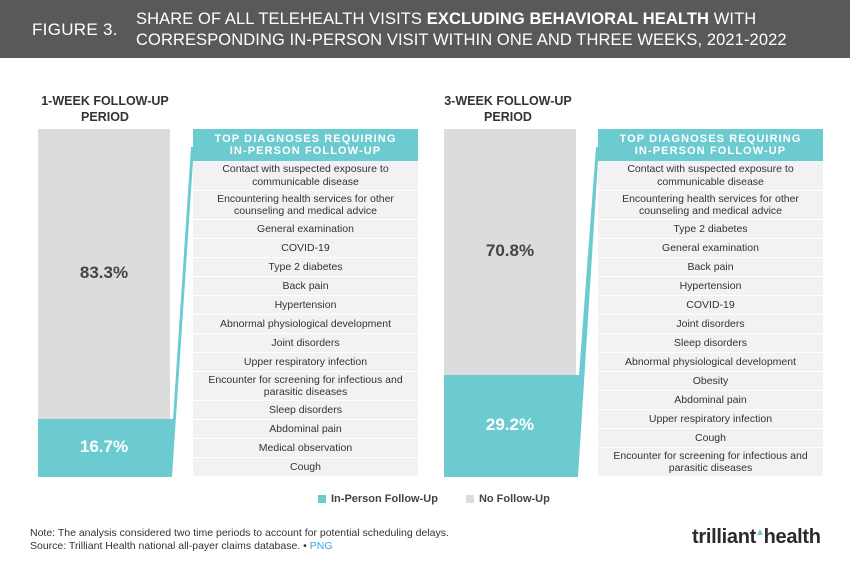 This screenshot has width=850, height=570. Describe the element at coordinates (321, 546) in the screenshot. I see `png-link: PNG` at that location.